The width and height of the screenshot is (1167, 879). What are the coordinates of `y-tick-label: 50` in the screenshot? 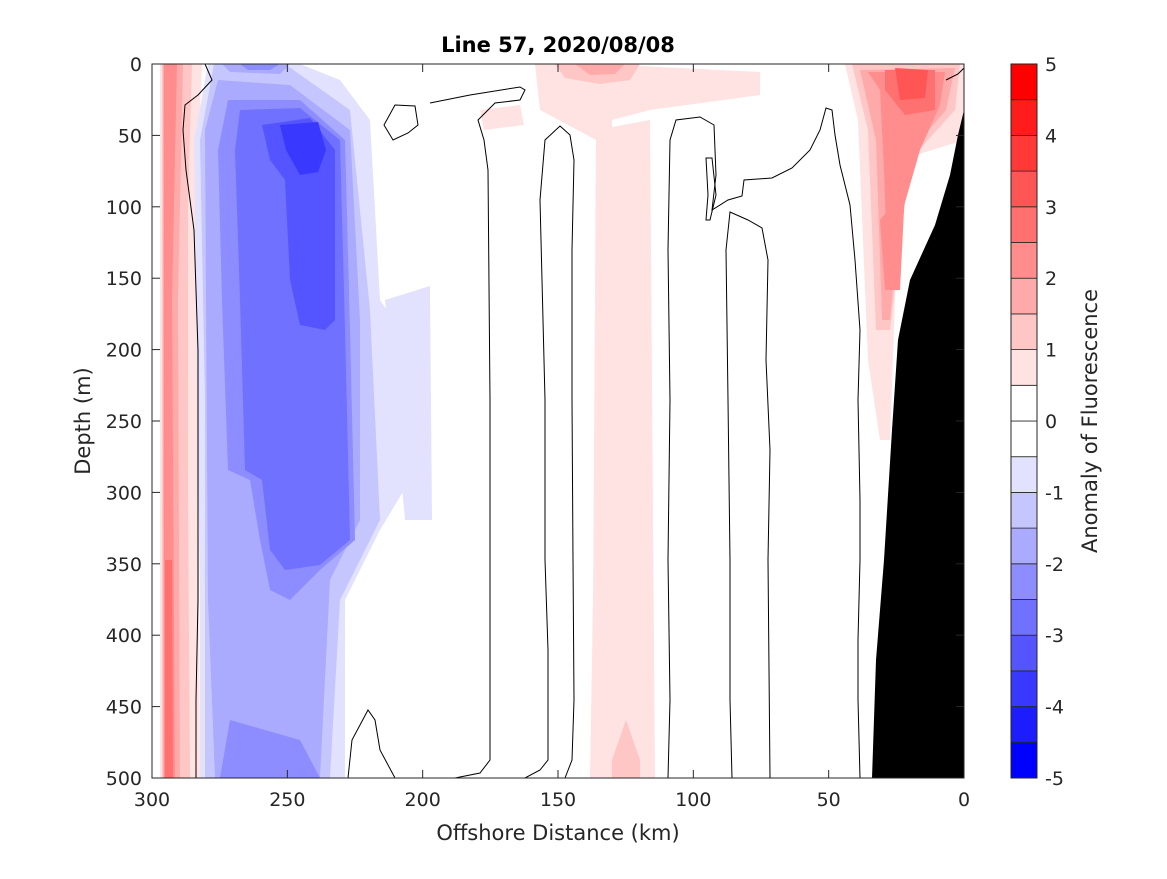 It's located at (130, 136).